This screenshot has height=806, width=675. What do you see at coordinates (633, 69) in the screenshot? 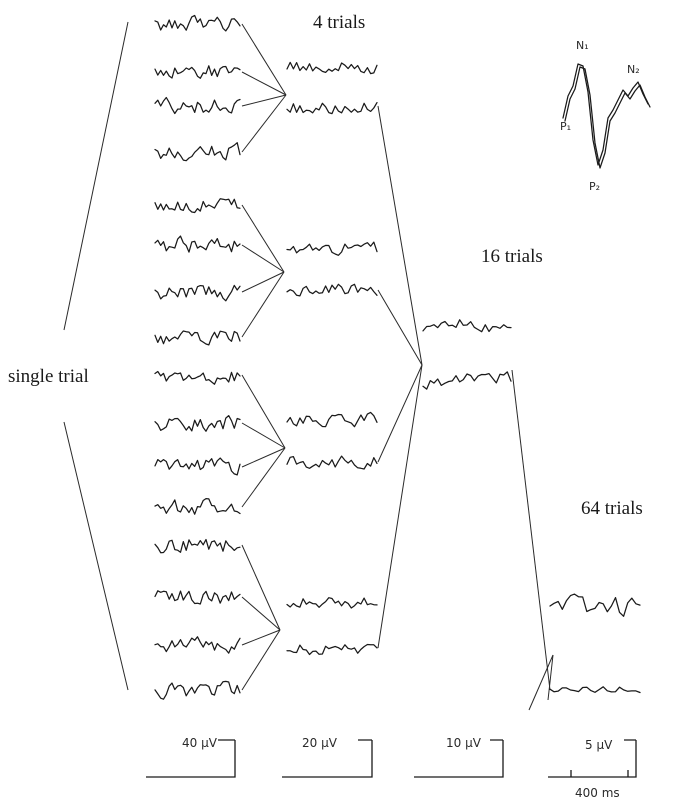
I see `inset-label-n2: N₂` at bounding box center [633, 69].